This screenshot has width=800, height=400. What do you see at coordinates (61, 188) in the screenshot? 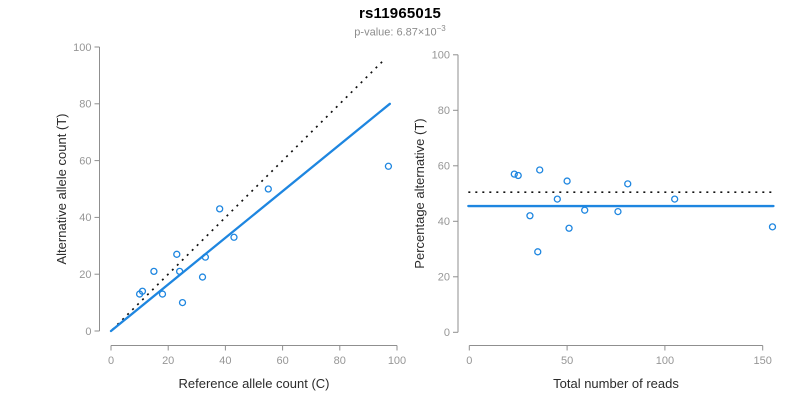
I see `y-axis-title: Alternative allele count (T)` at bounding box center [61, 188].